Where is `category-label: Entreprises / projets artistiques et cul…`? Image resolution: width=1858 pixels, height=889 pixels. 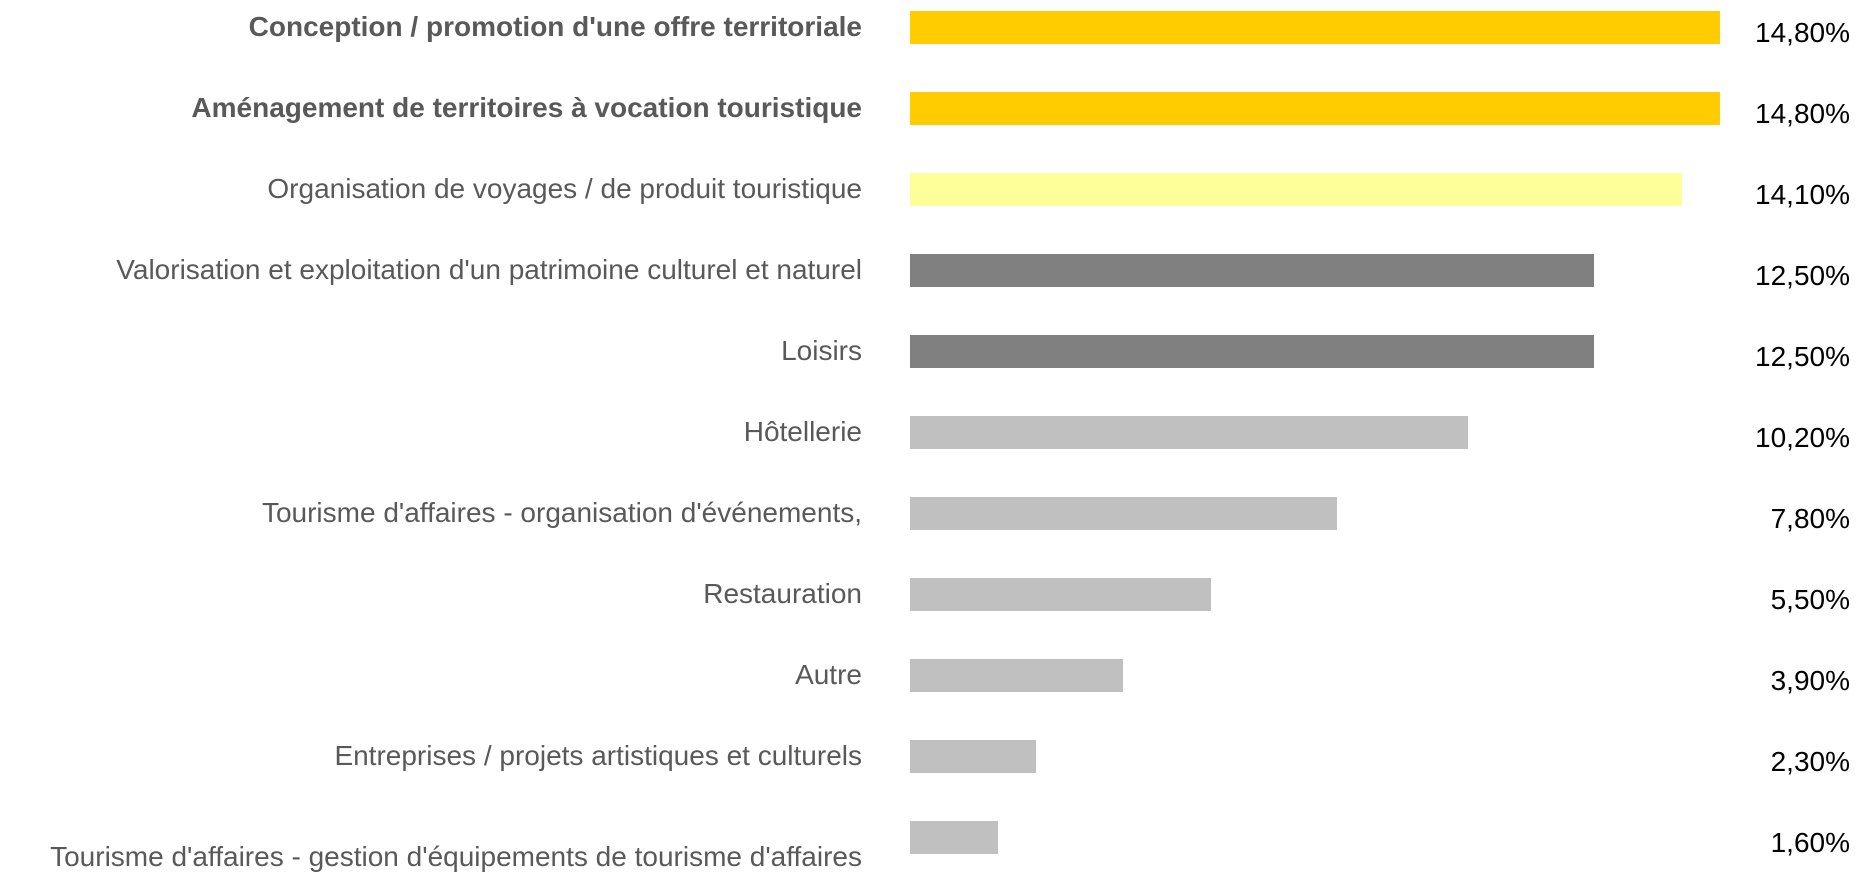 category-label: Entreprises / projets artistiques et cul… is located at coordinates (598, 755).